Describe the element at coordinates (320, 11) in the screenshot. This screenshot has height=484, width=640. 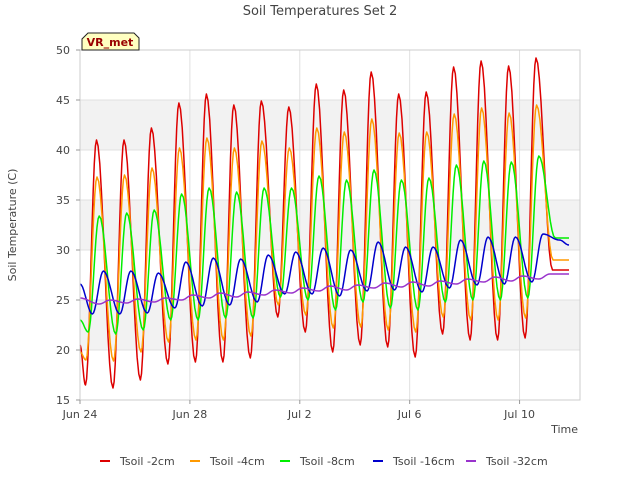
I see `chart-title: Soil Temperatures Set 2` at that location.